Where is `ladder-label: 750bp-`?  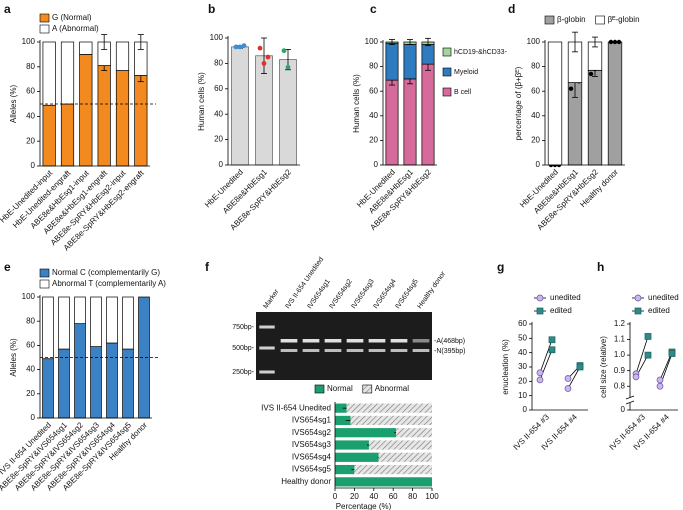
ladder-label: 750bp- is located at coordinates (243, 327).